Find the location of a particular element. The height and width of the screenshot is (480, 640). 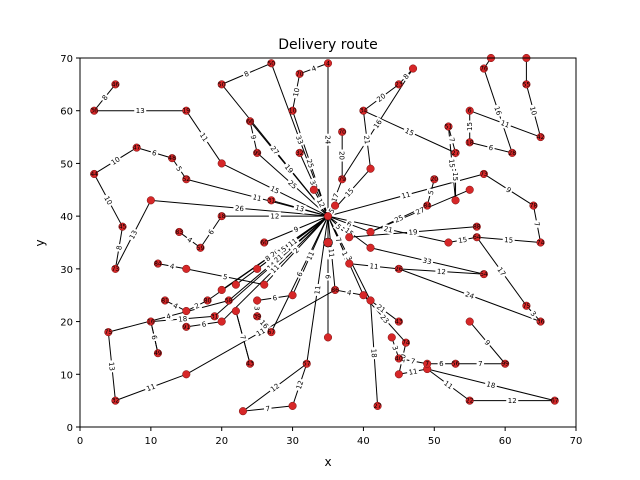

edge-distance-label: 4 is located at coordinates (168, 316).